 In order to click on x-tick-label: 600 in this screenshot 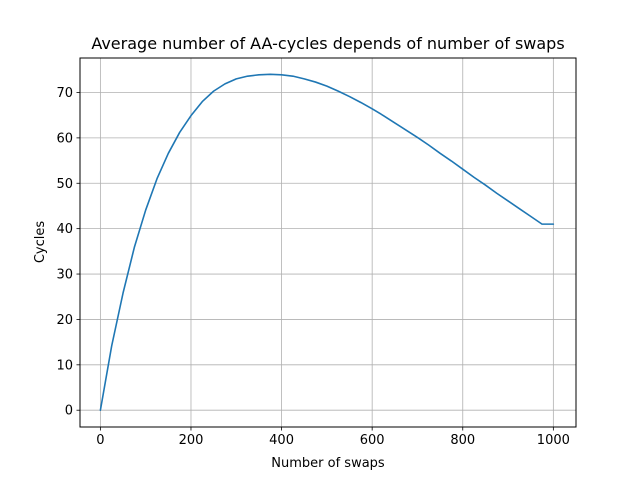, I will do `click(372, 440)`.